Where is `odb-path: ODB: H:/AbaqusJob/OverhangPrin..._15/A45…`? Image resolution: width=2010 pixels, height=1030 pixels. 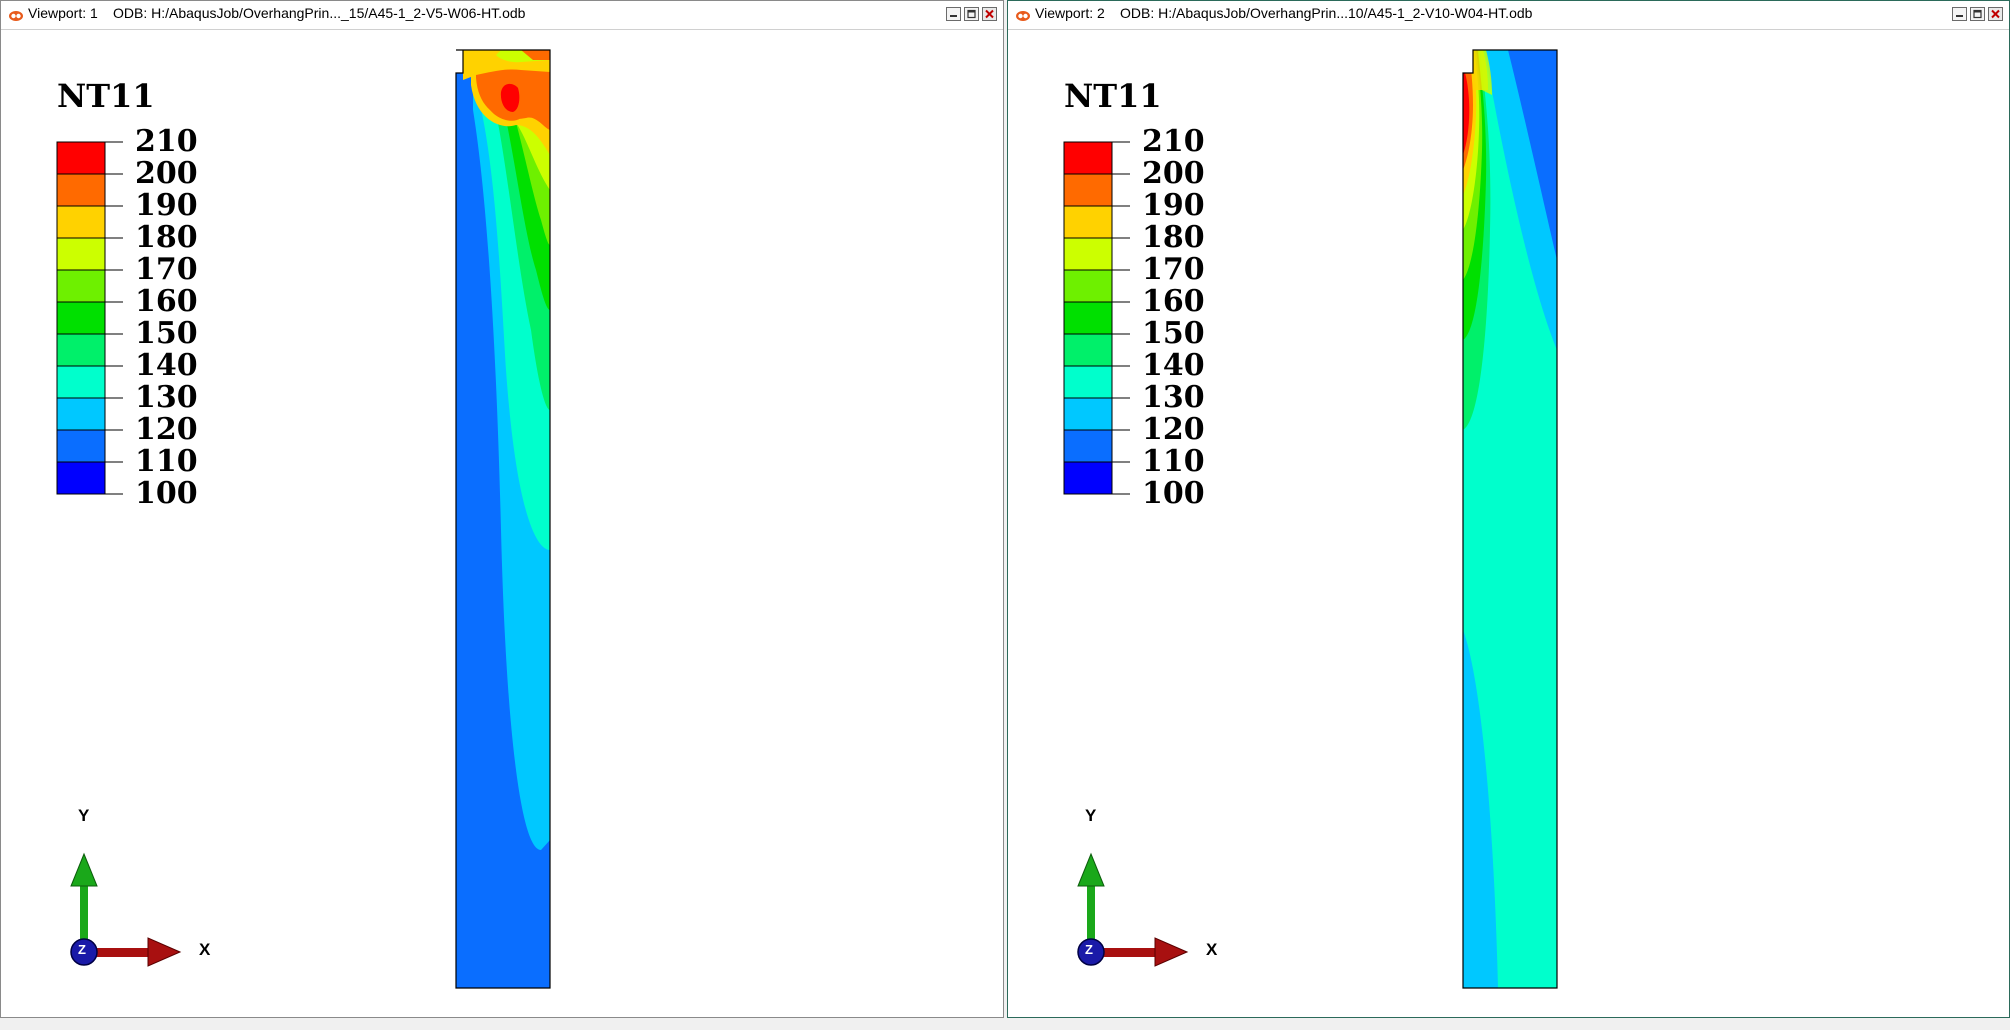 odb-path: ODB: H:/AbaqusJob/OverhangPrin..._15/A45… is located at coordinates (319, 13).